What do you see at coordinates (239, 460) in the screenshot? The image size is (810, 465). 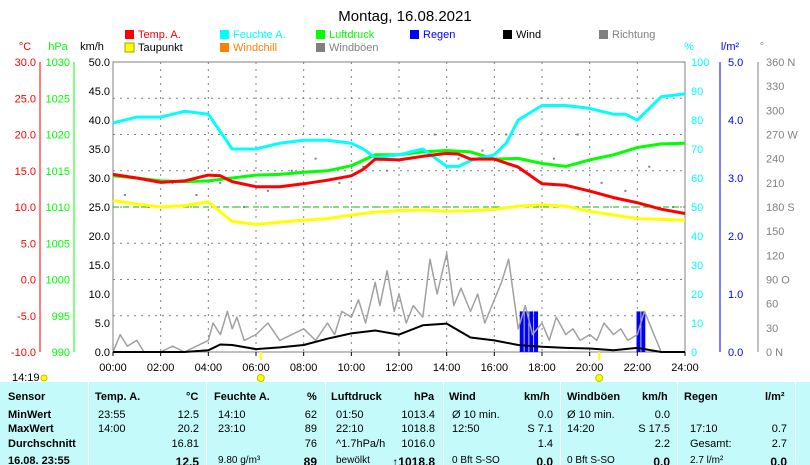 I see `stat-hum-t: 9.80 g/m³` at bounding box center [239, 460].